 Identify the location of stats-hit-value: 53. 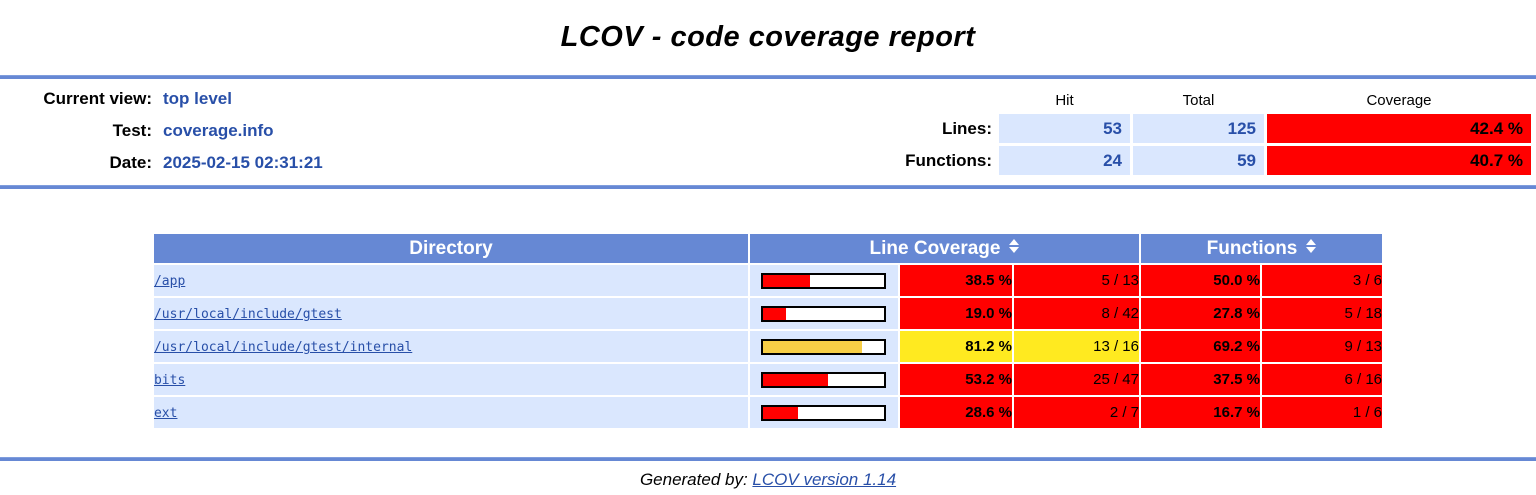
(1064, 128).